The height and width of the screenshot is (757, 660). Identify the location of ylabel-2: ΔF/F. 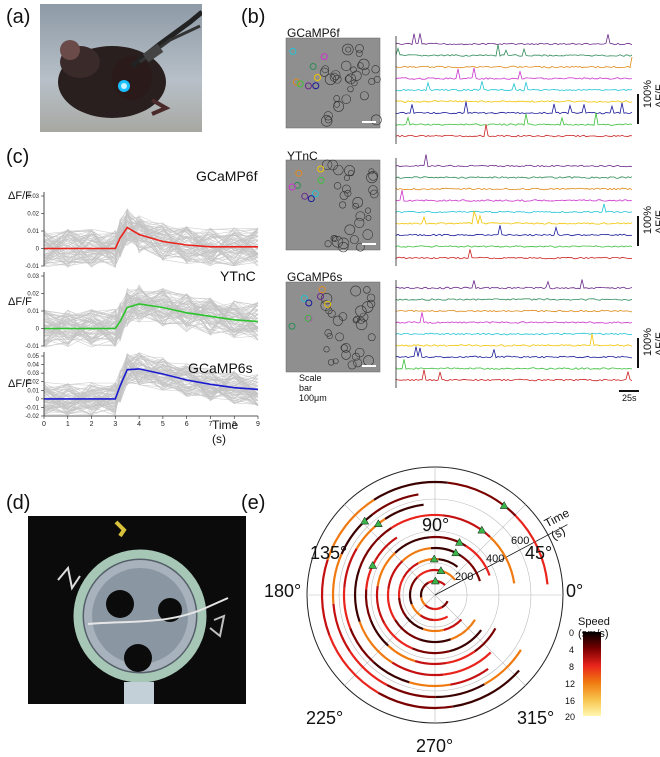
(20, 302).